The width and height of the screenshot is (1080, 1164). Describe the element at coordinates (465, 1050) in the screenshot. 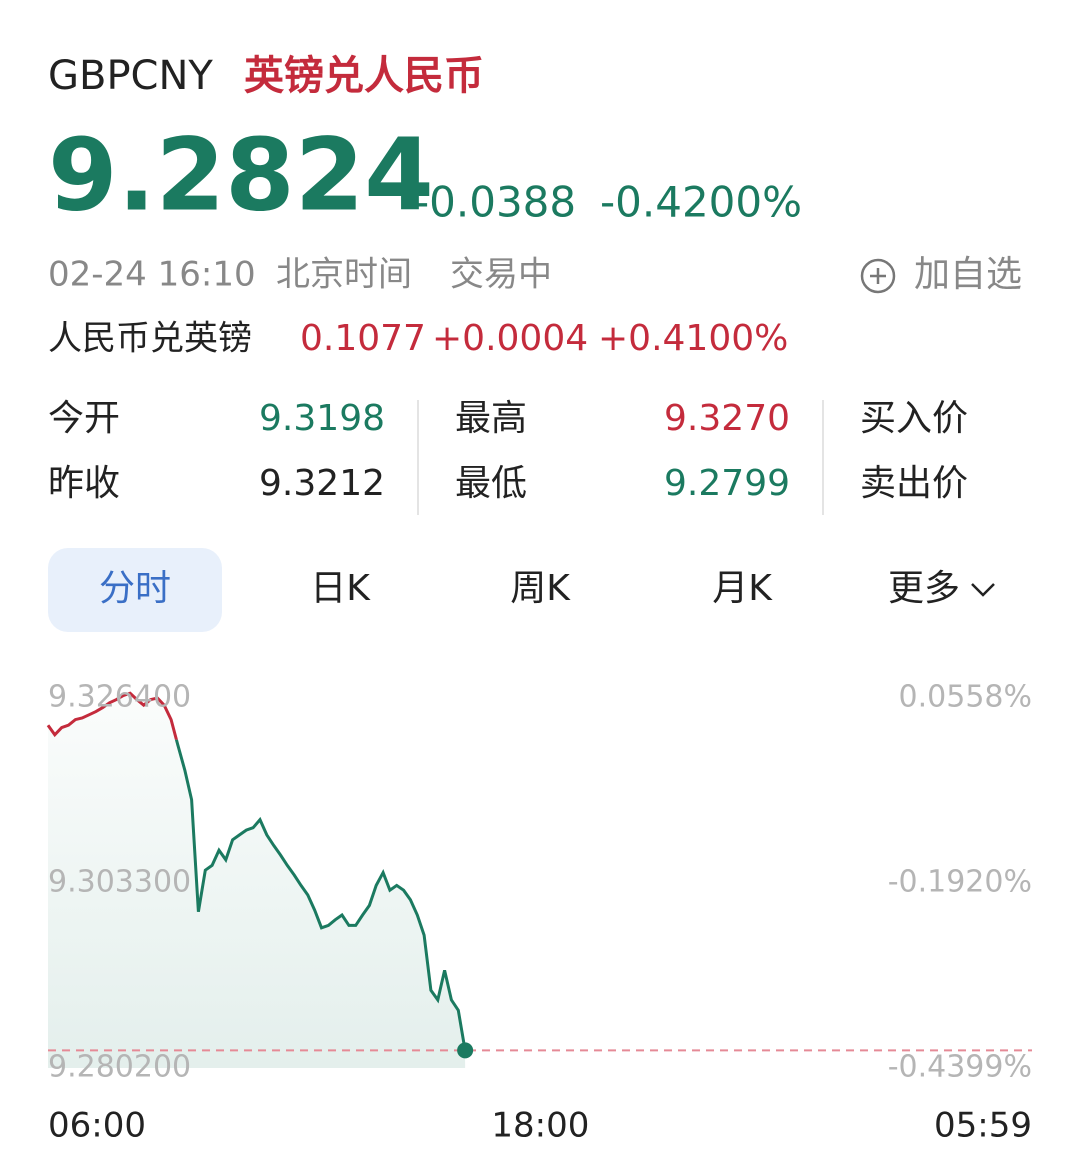

I see `last-point` at that location.